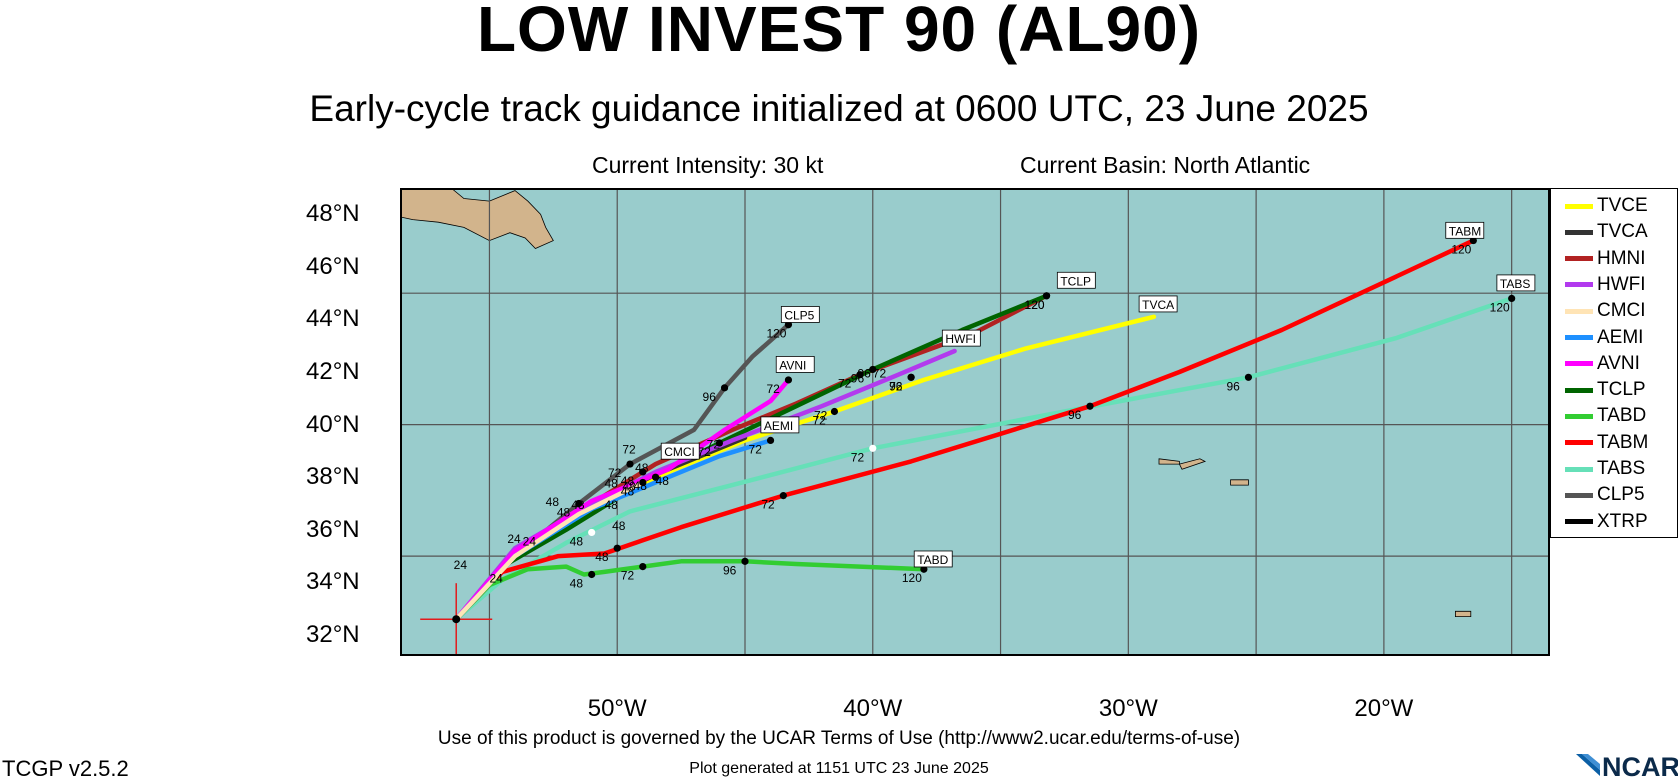  I want to click on legend-item-tvca: TVCA, so click(1606, 232).